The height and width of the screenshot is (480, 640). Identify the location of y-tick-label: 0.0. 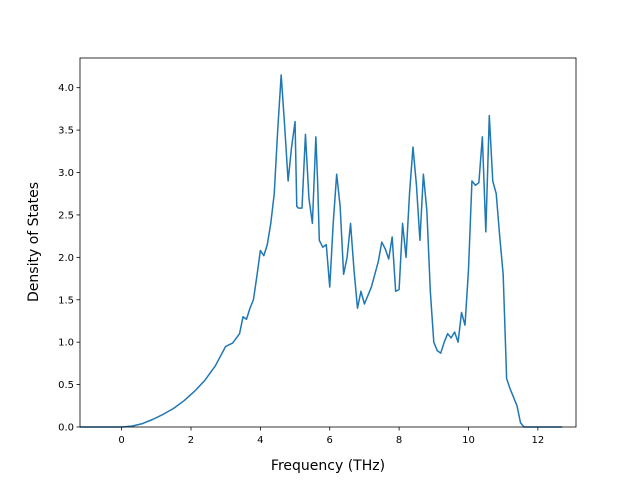
(66, 428).